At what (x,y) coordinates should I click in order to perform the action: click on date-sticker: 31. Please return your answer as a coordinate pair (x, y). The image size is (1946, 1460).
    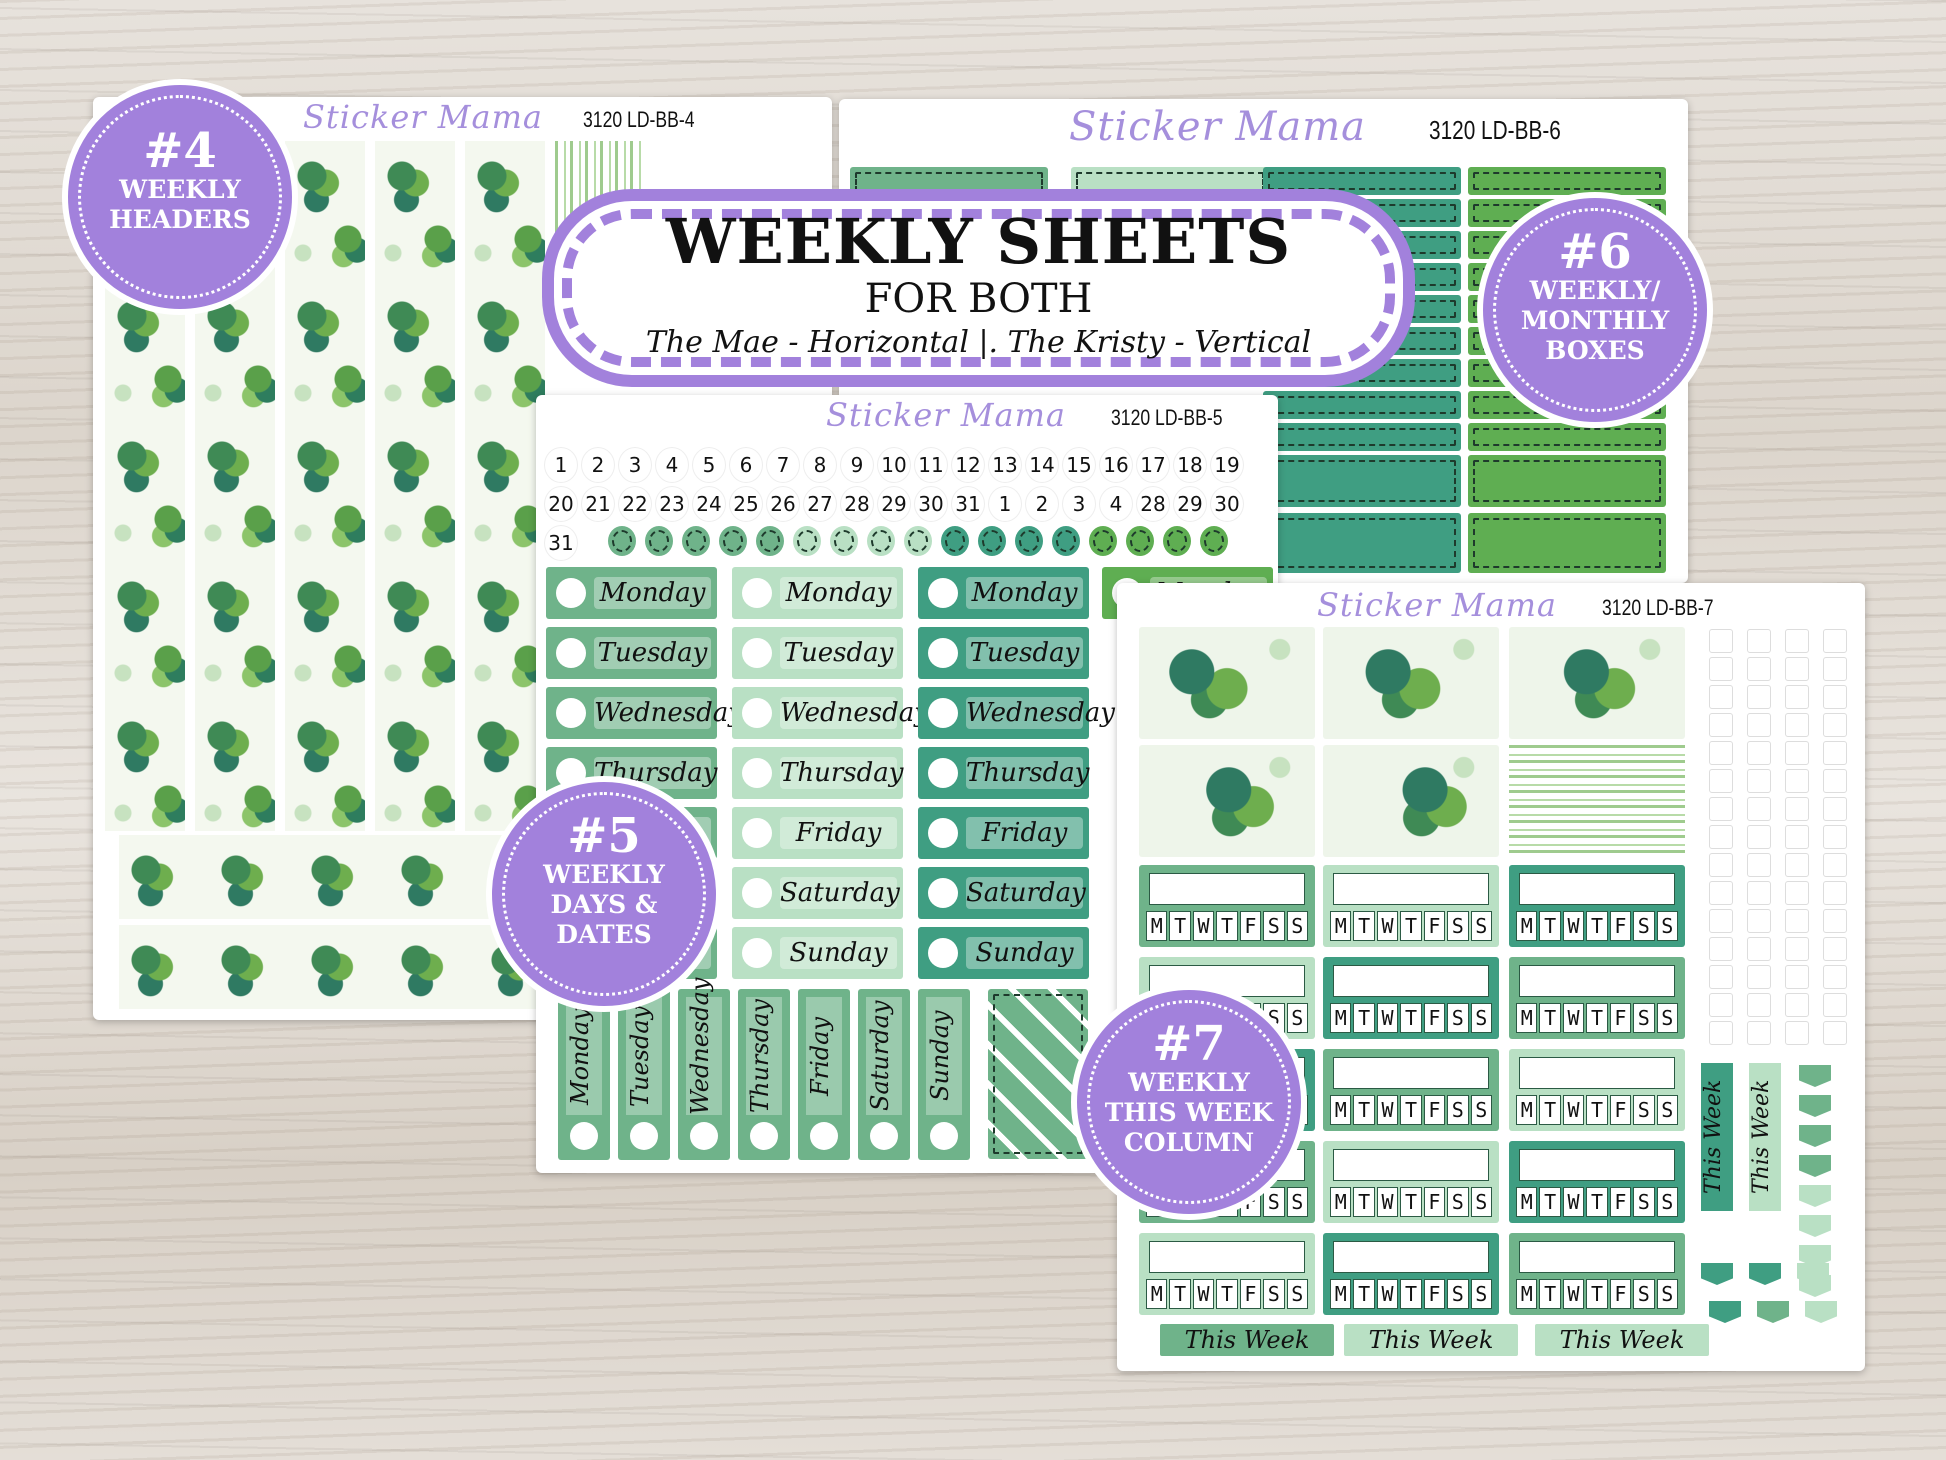
    Looking at the image, I should click on (561, 543).